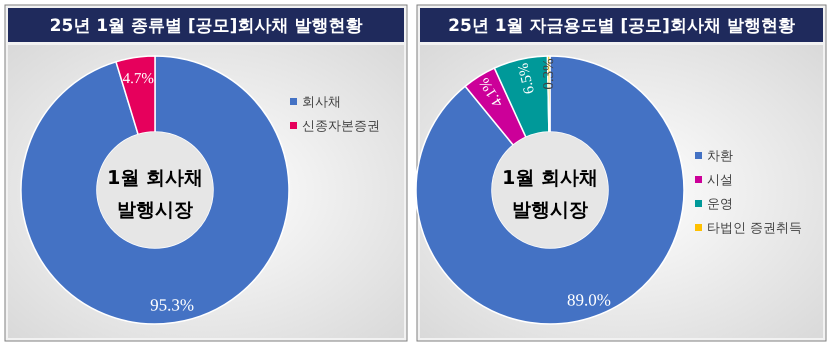 The image size is (831, 346). I want to click on legend-item: 타법인 증권취득, so click(748, 228).